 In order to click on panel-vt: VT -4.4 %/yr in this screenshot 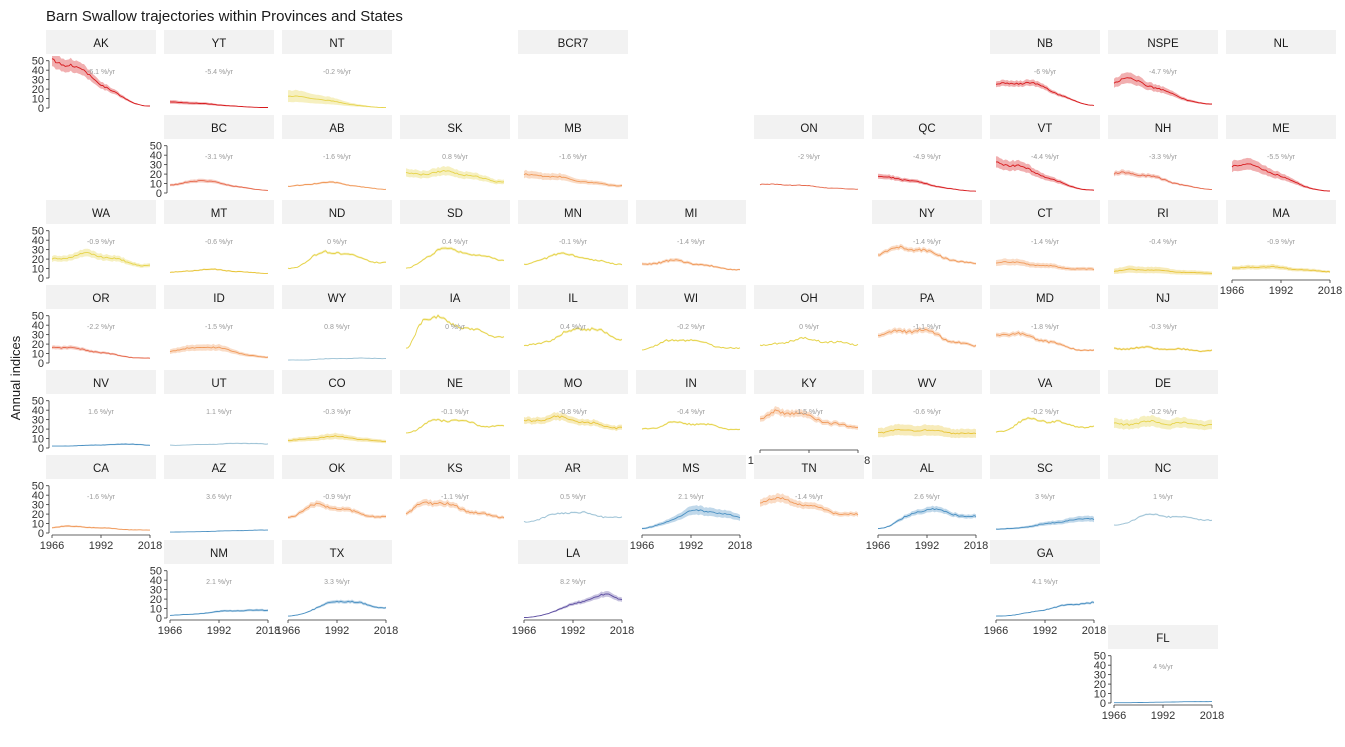, I will do `click(1045, 153)`.